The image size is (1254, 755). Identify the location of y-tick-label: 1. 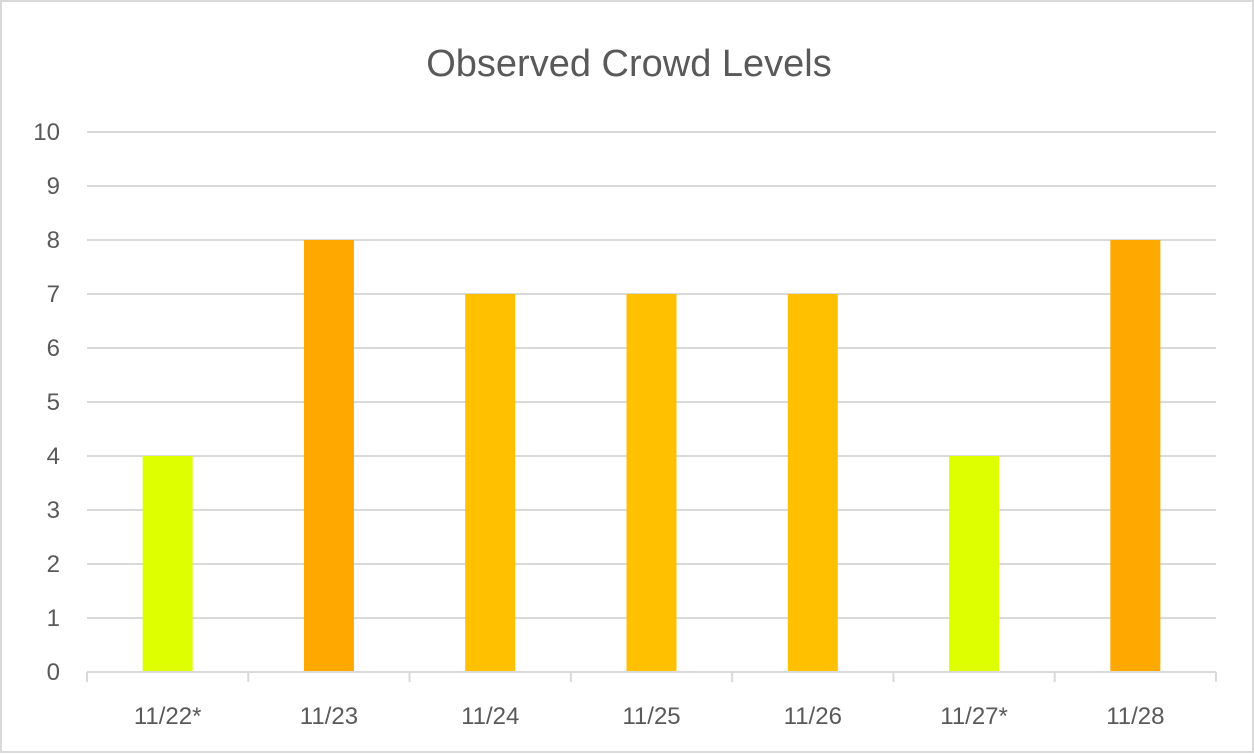
(53, 618).